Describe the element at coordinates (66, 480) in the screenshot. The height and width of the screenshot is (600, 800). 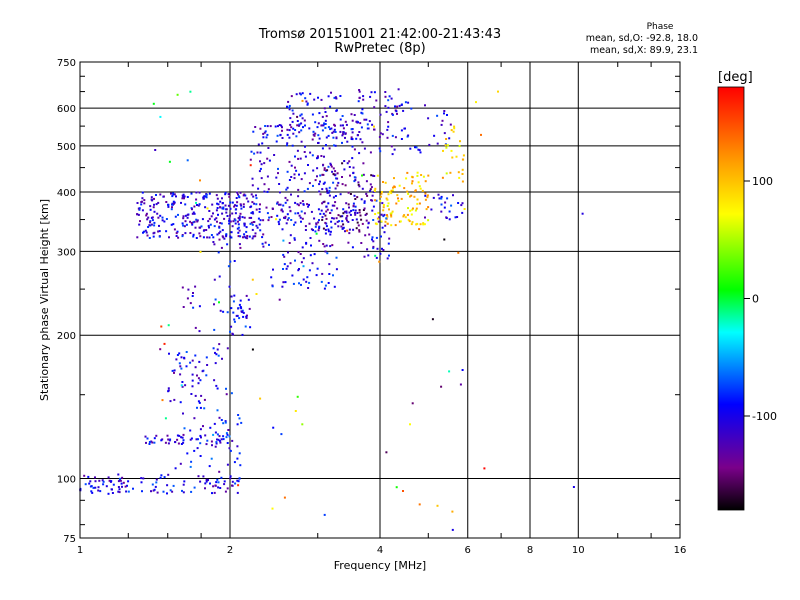
I see `y-tick-label: 100` at that location.